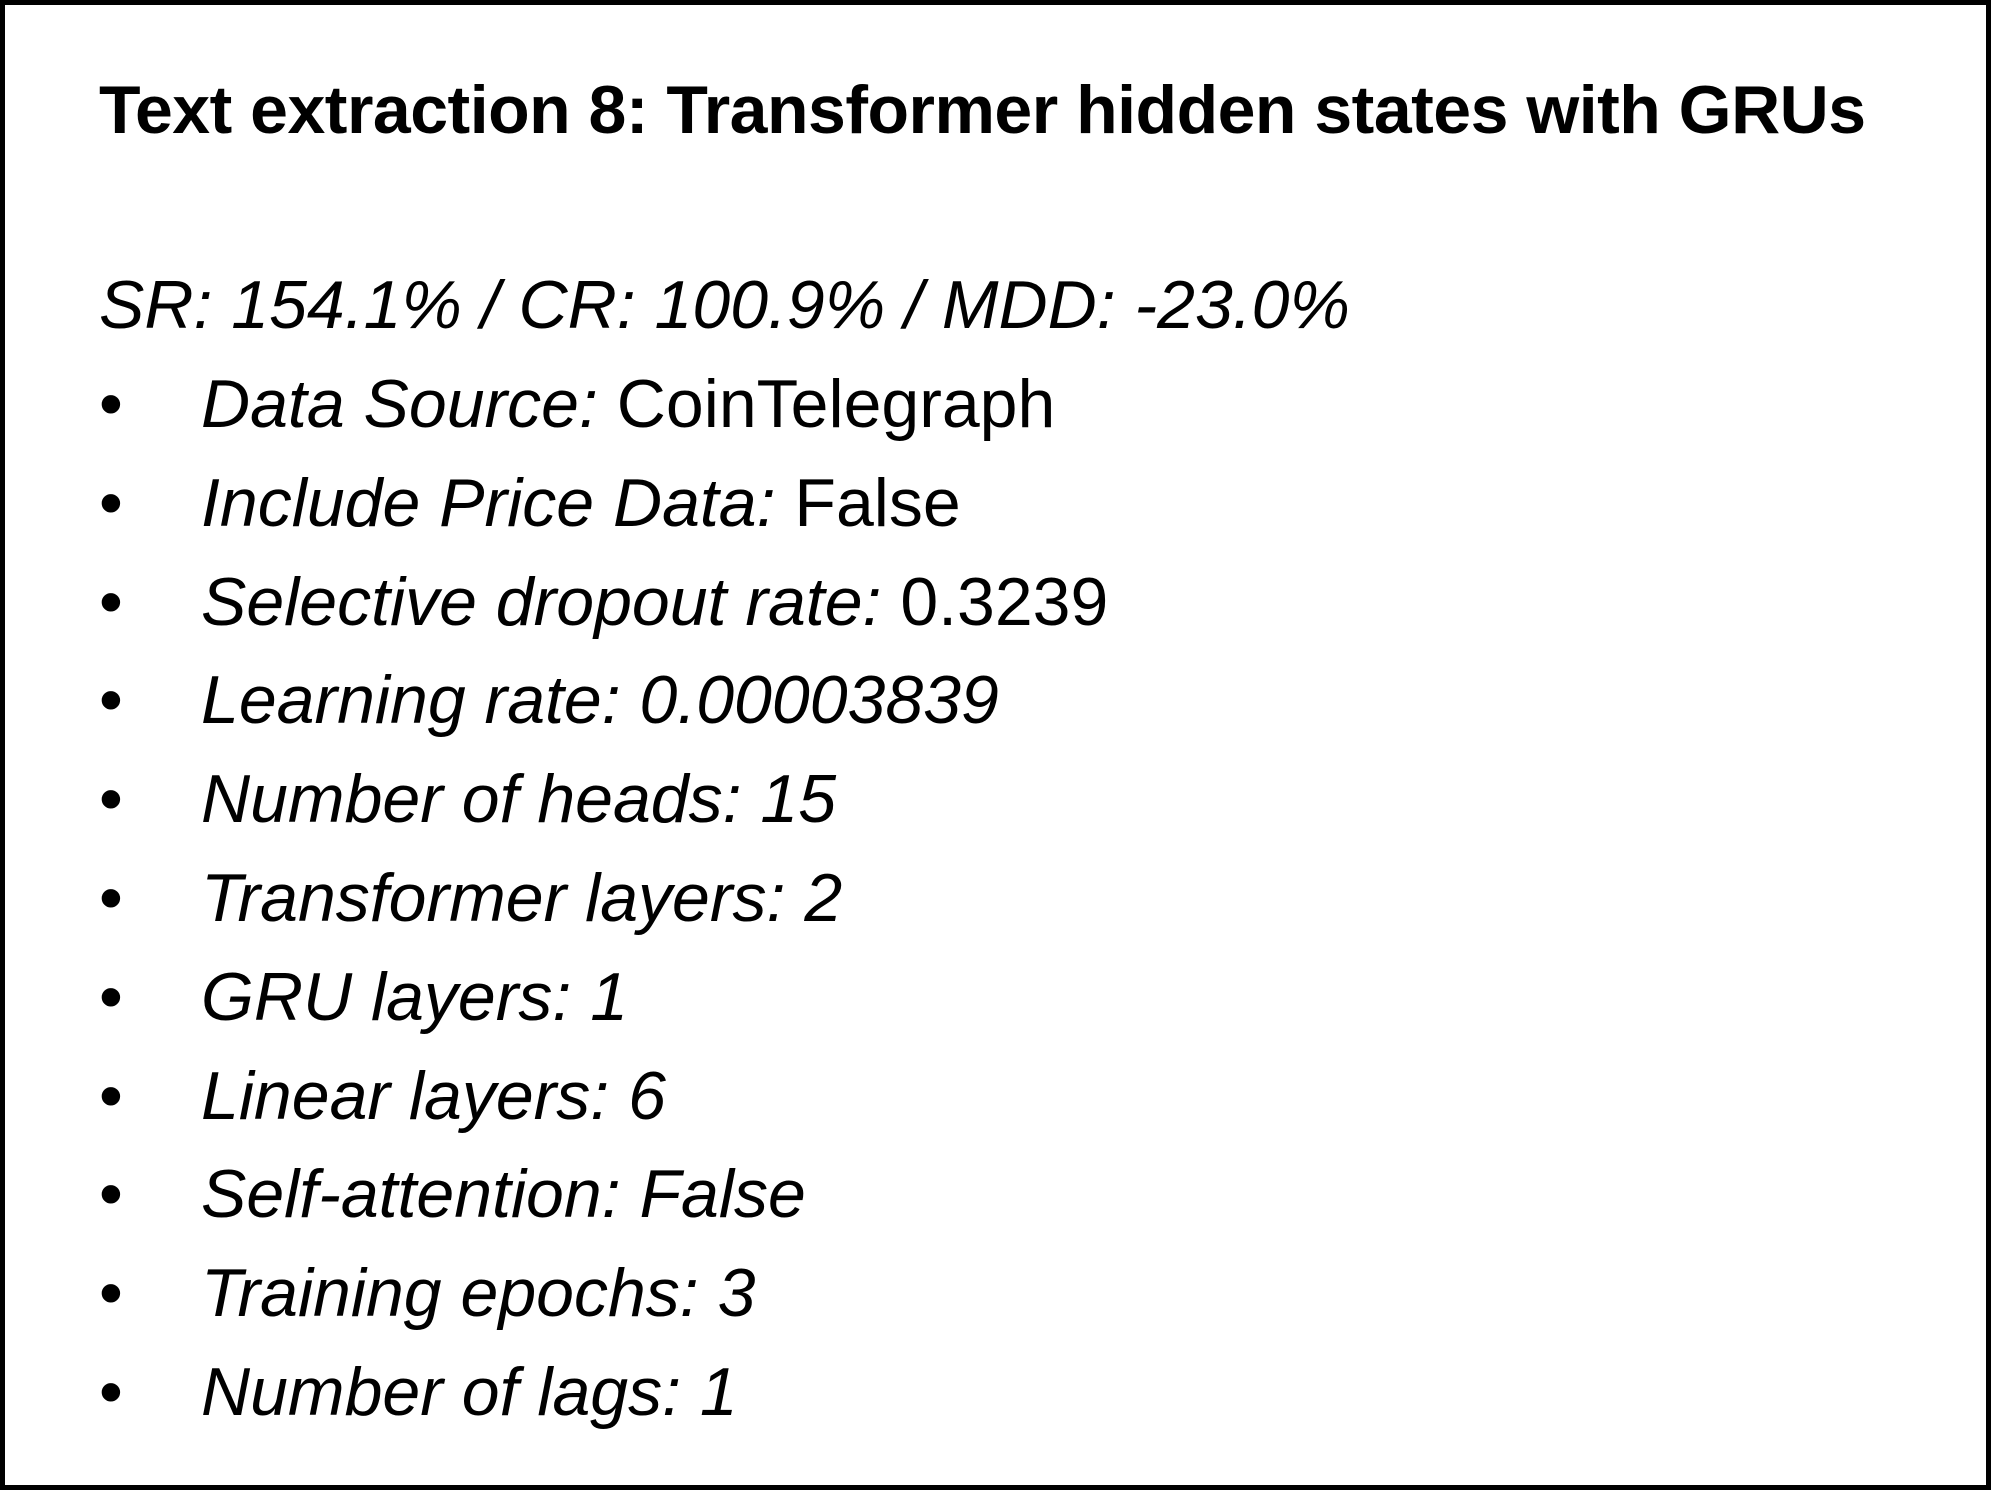  Describe the element at coordinates (1004, 601) in the screenshot. I see `parameter-value: 0.3239` at that location.